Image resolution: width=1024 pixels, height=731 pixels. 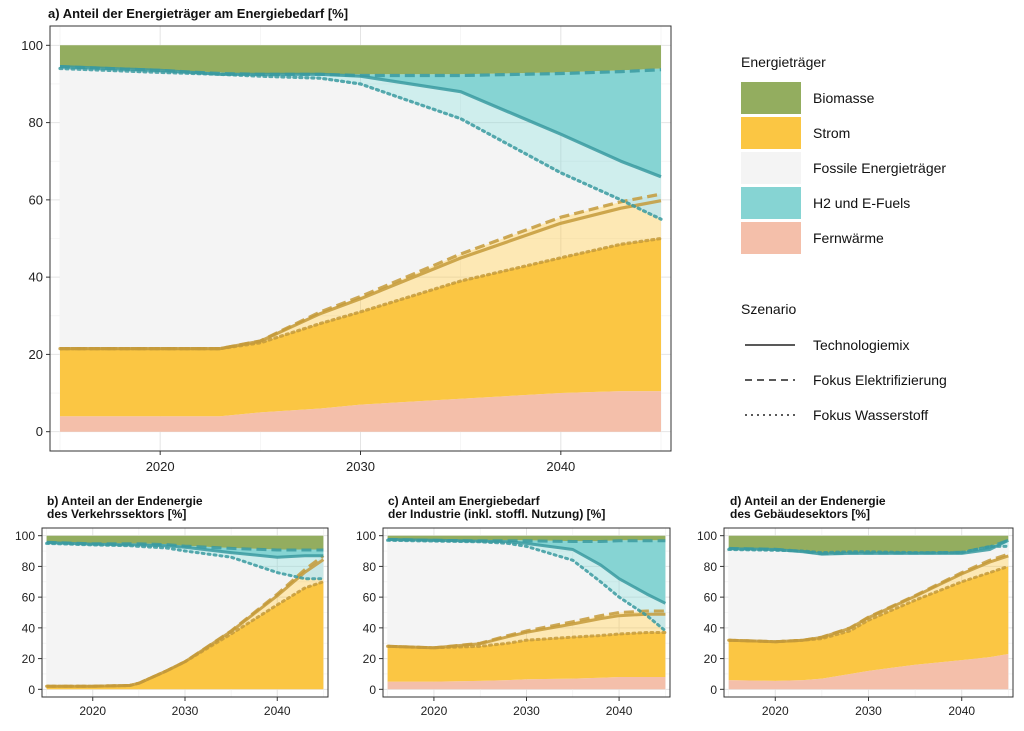 What do you see at coordinates (771, 98) in the screenshot?
I see `legend-swatch-biomasse` at bounding box center [771, 98].